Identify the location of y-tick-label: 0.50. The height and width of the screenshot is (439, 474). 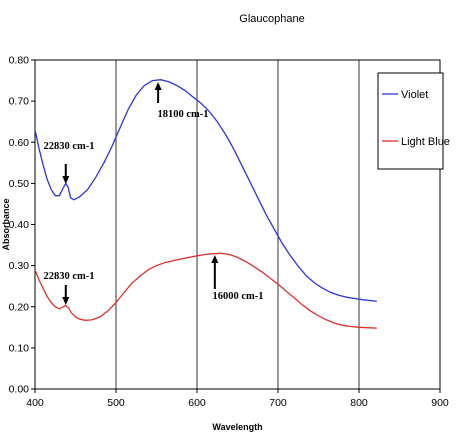
(19, 184).